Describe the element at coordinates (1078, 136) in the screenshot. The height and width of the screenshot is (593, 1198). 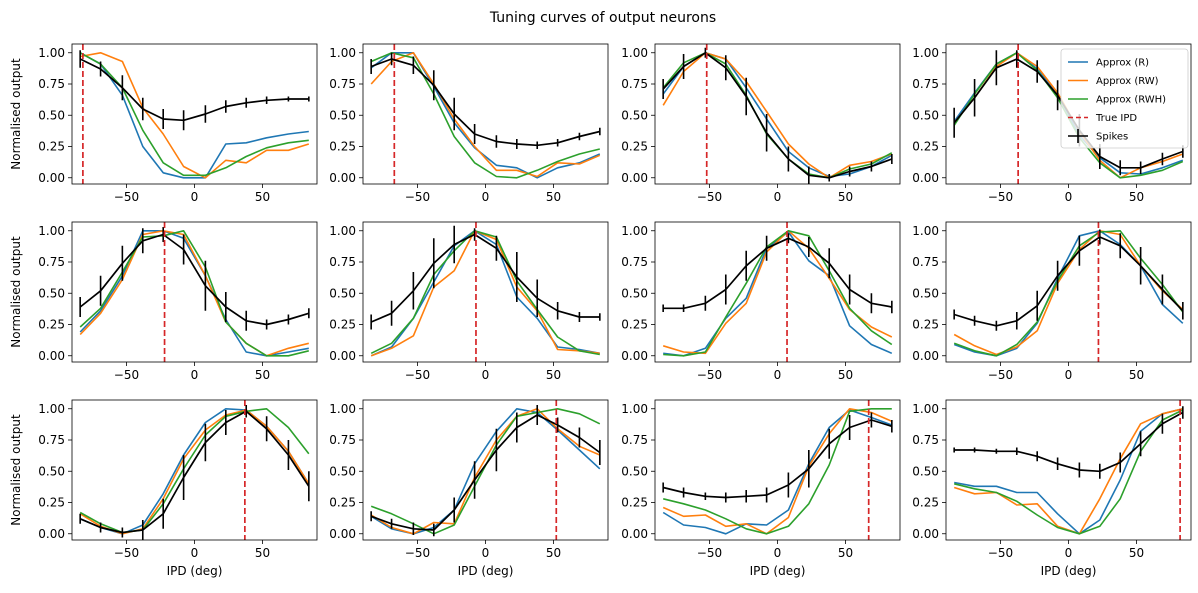
I see `legend-handle-spikes` at that location.